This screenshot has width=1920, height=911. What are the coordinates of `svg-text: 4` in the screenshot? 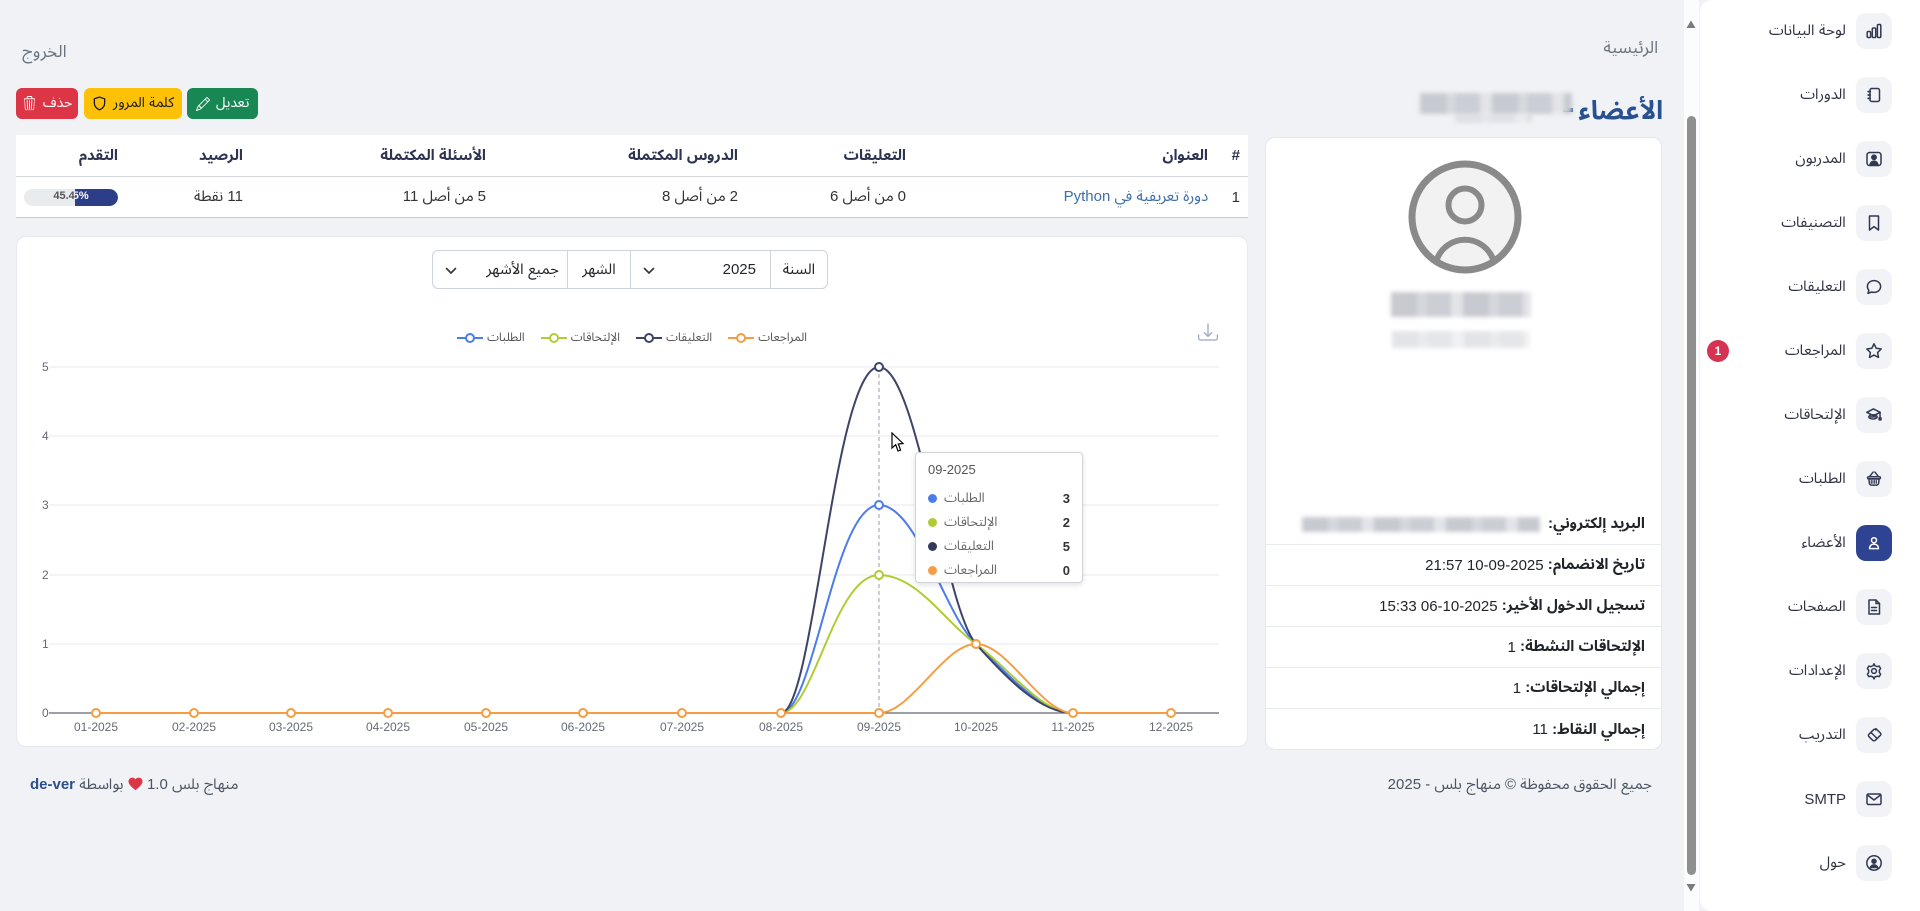 It's located at (45, 436).